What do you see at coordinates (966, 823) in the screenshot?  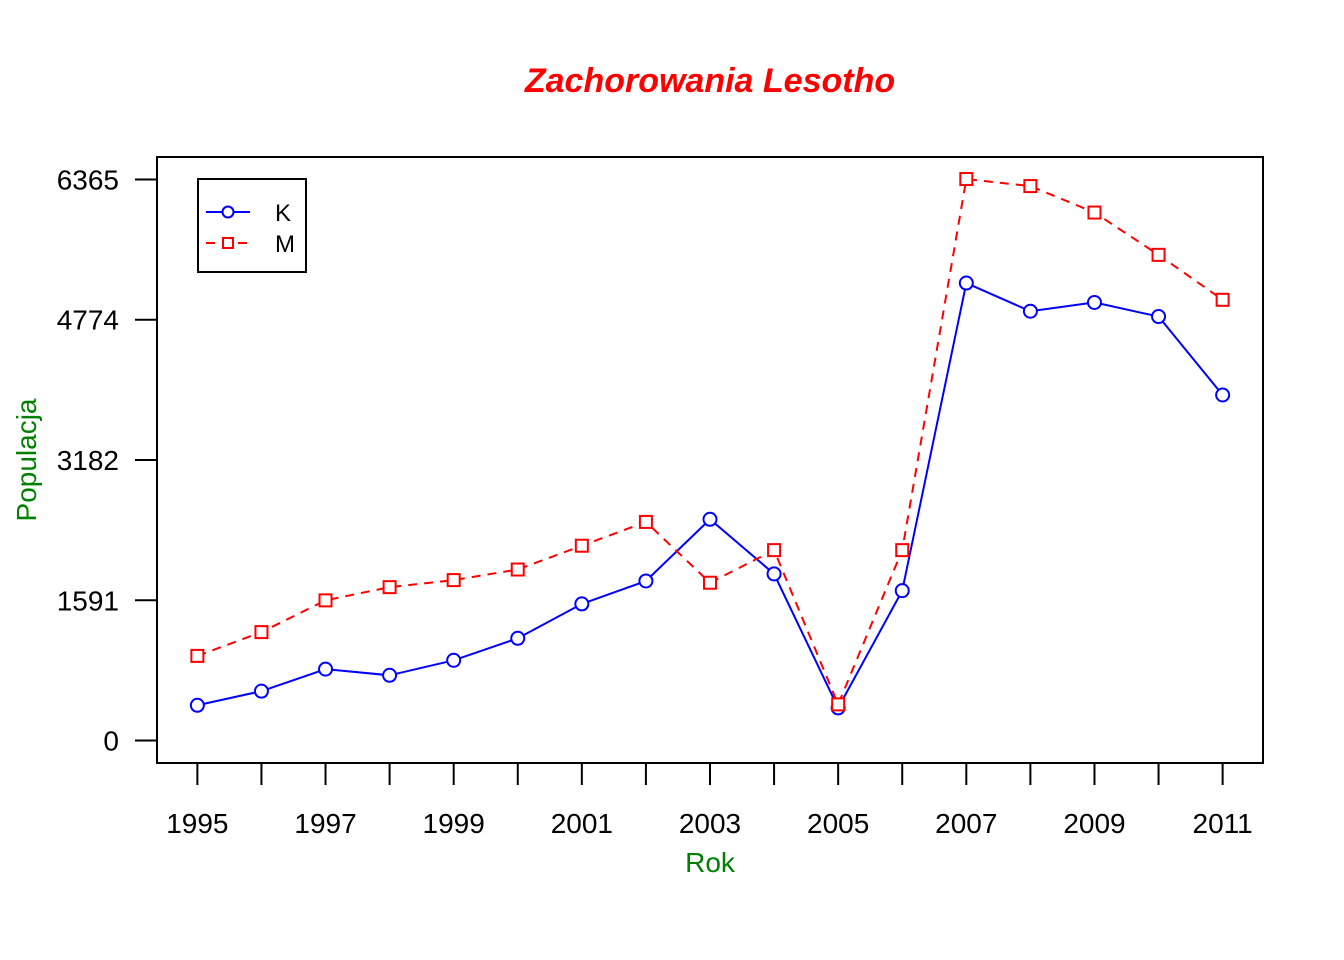 I see `x-tick-label: 2007` at bounding box center [966, 823].